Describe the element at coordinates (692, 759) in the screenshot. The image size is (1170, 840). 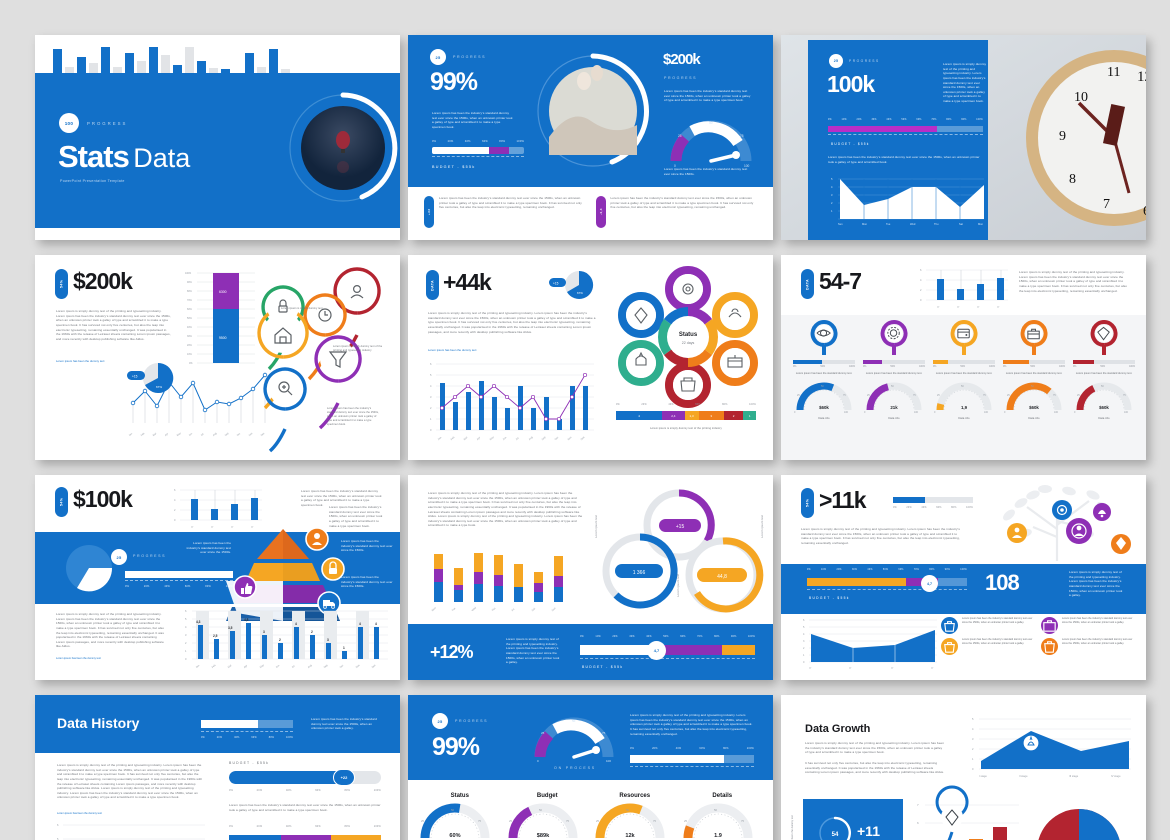
I see `s11-progress-bar` at that location.